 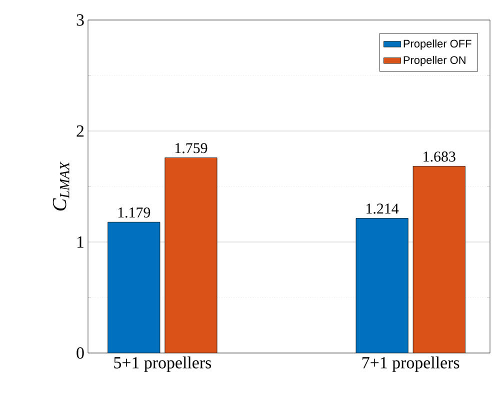 I want to click on y-axis-title: C$_{LMAX}$, so click(x=61, y=185).